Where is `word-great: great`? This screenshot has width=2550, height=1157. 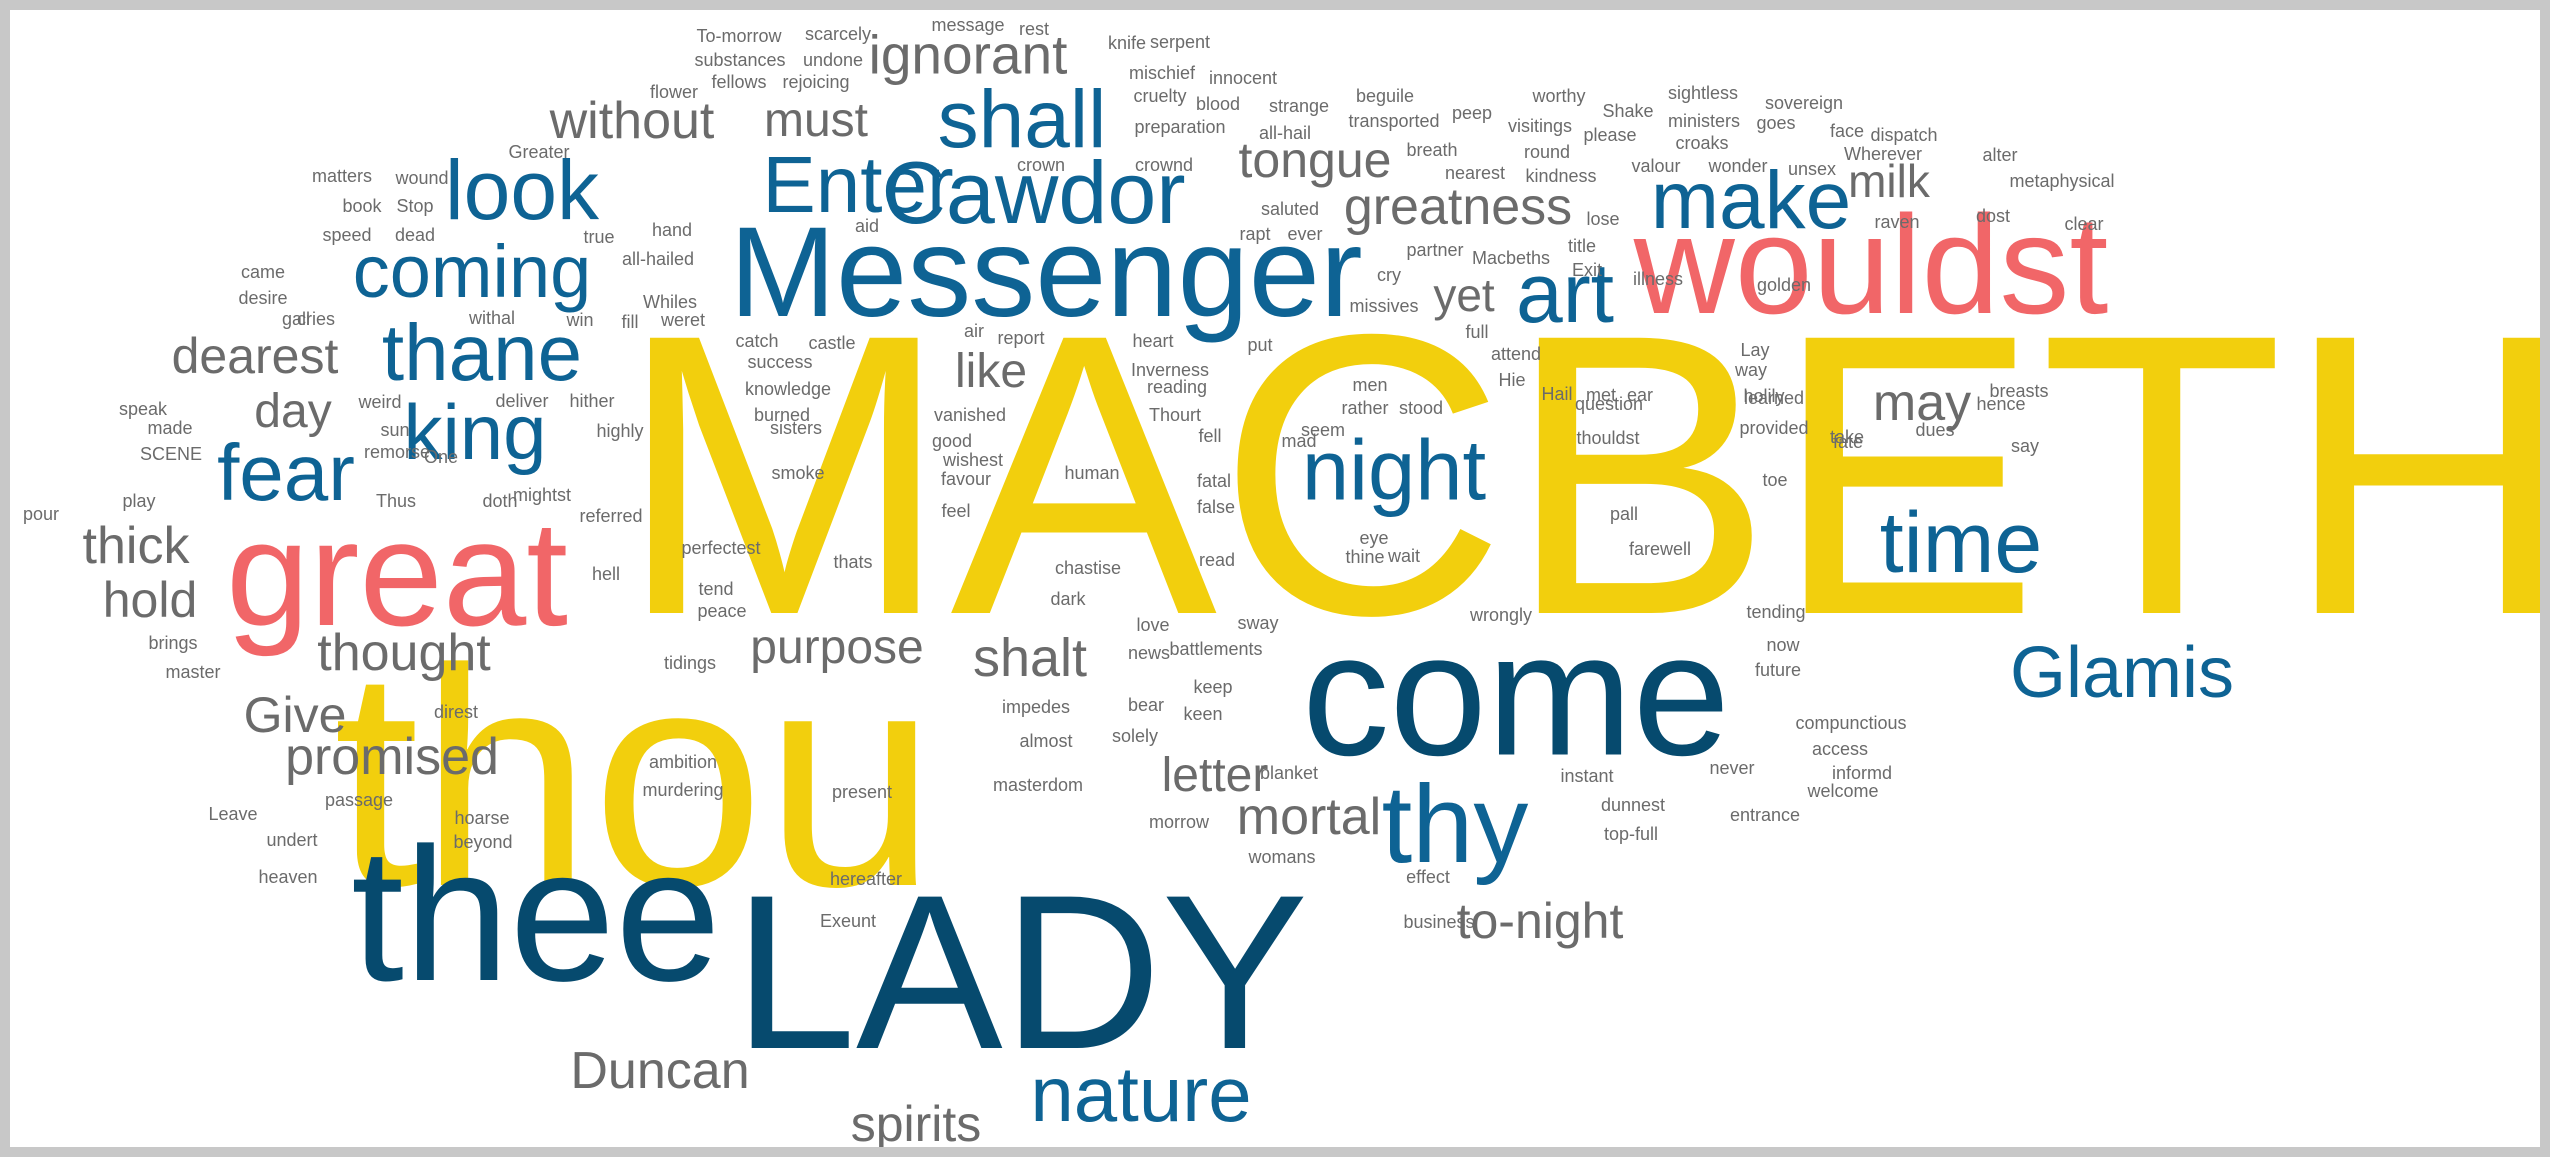 word-great: great is located at coordinates (397, 573).